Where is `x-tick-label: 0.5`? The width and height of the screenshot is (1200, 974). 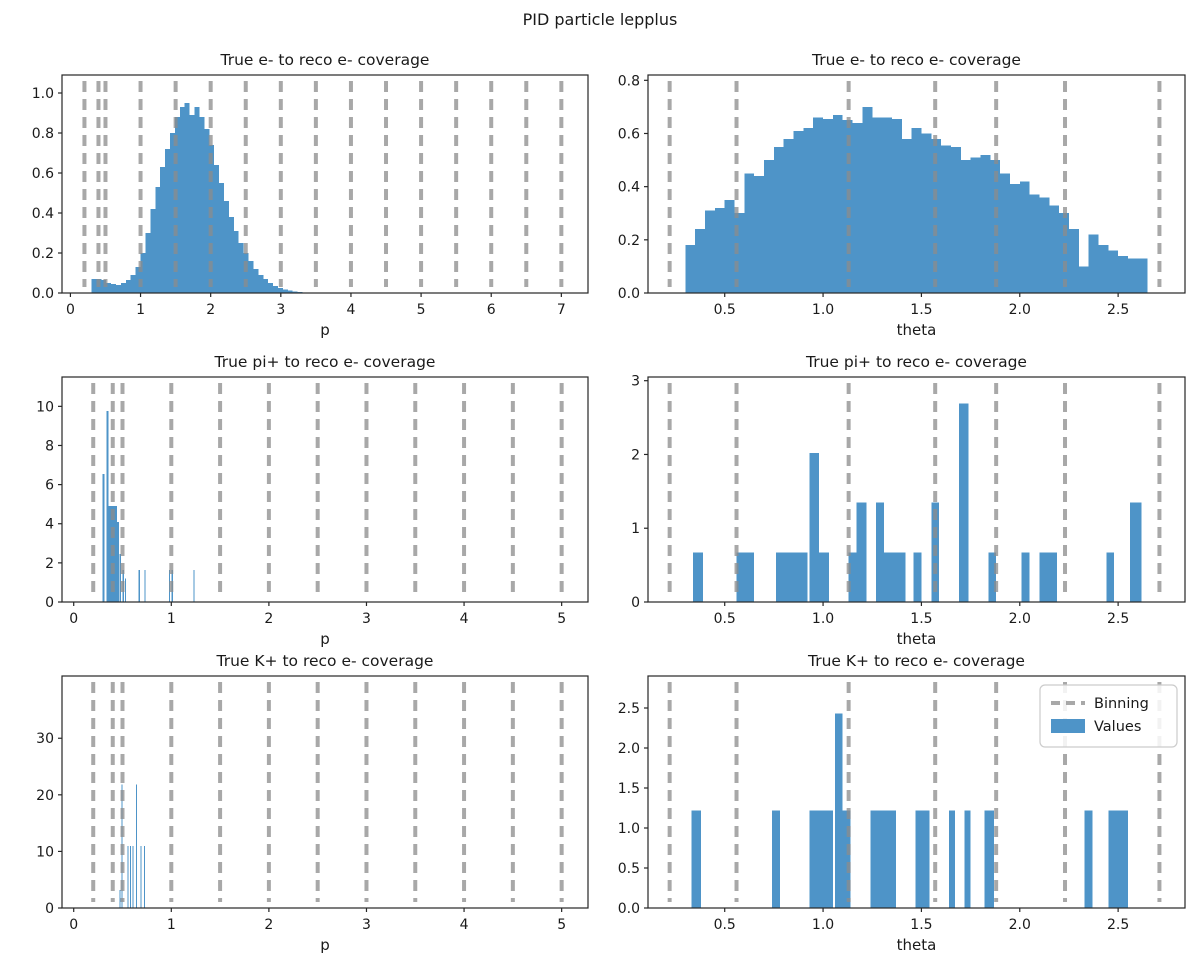 x-tick-label: 0.5 is located at coordinates (725, 619).